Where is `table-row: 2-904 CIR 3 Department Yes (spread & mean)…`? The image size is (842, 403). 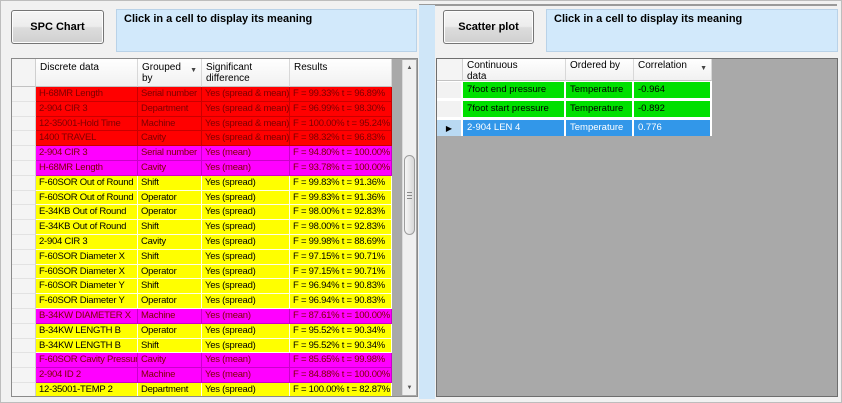 table-row: 2-904 CIR 3 Department Yes (spread & mean)… is located at coordinates (202, 109).